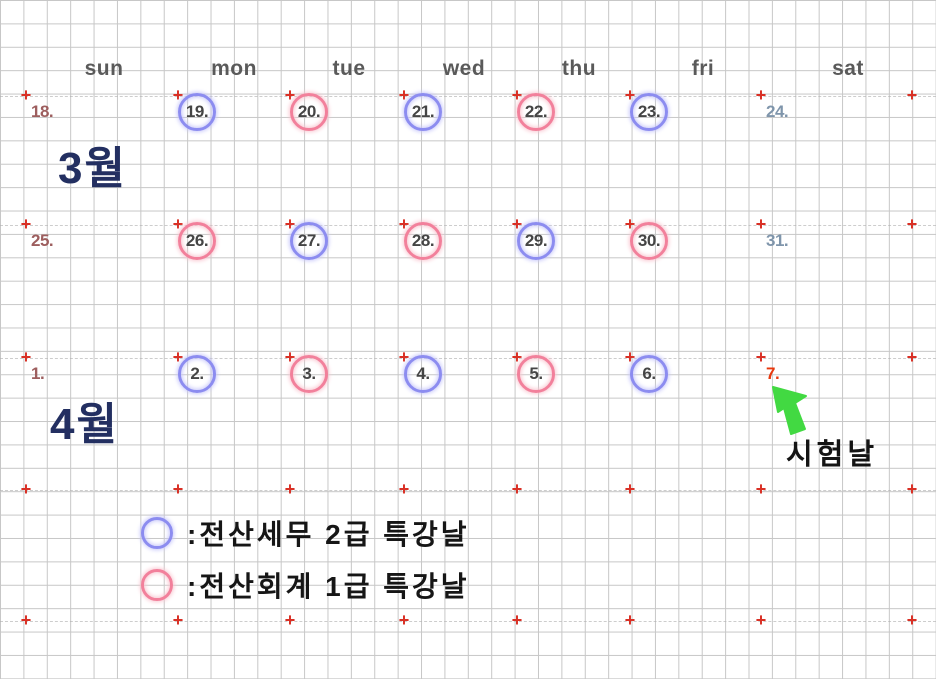 The height and width of the screenshot is (679, 936). I want to click on legend-pink-circle-icon, so click(157, 585).